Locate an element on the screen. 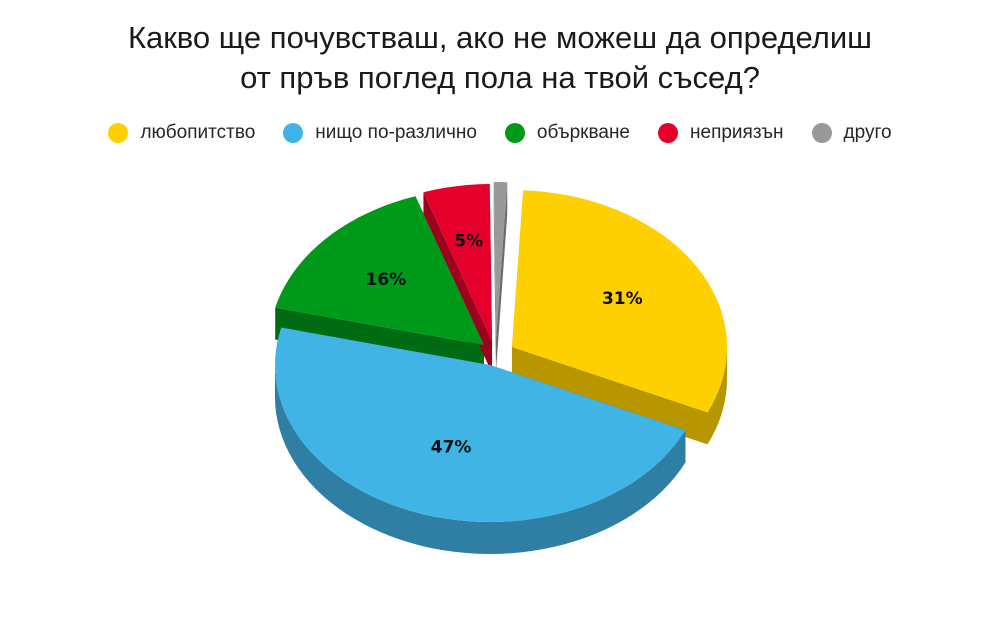 This screenshot has width=1000, height=618. pie-slice-other is located at coordinates (500, 260).